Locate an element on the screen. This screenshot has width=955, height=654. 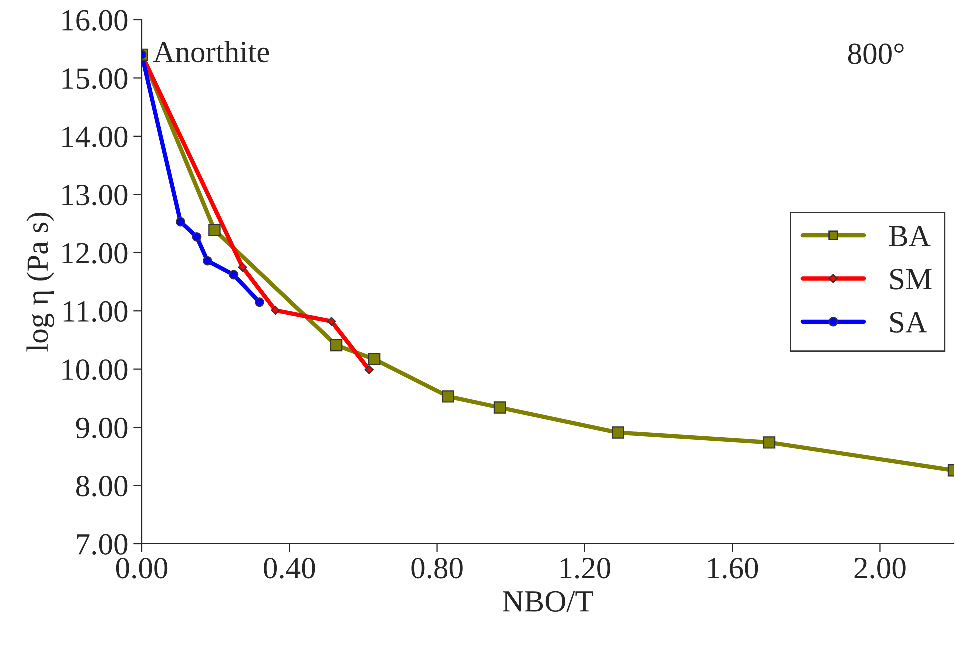
x-tick-label: 2.00 is located at coordinates (880, 568).